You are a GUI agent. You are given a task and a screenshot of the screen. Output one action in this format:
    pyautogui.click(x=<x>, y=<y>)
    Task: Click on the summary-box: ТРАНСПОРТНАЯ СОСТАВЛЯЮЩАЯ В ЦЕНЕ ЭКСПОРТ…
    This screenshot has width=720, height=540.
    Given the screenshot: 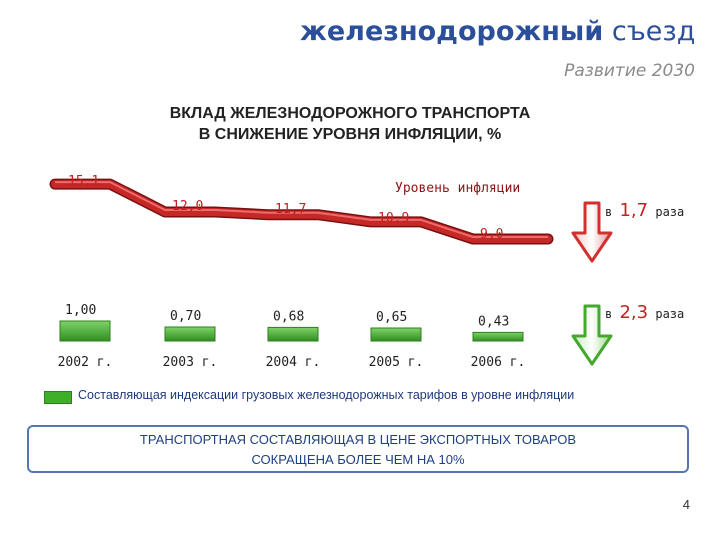 What is the action you would take?
    pyautogui.click(x=358, y=449)
    